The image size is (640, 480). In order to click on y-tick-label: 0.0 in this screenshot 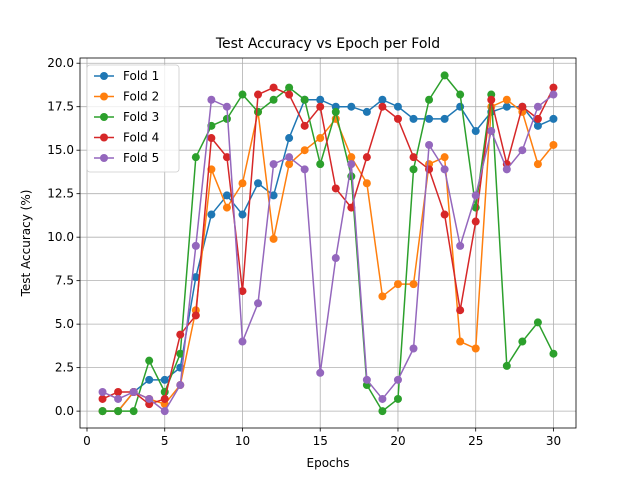, I will do `click(64, 411)`.